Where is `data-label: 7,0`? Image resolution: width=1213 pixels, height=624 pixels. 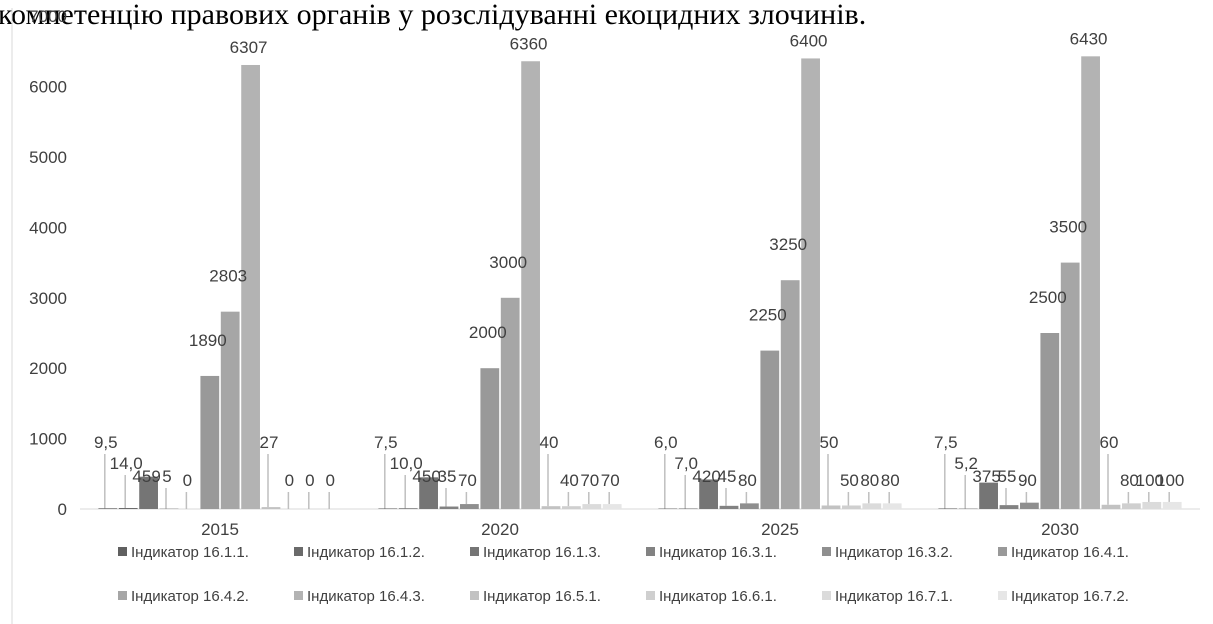
data-label: 7,0 is located at coordinates (686, 463).